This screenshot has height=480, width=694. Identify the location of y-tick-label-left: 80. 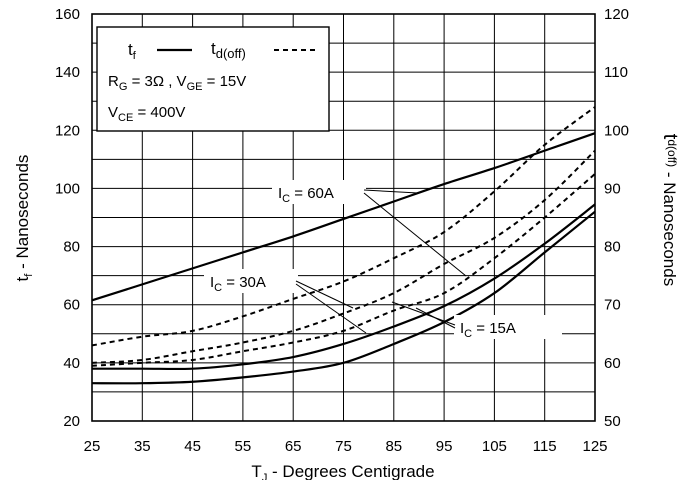
(71, 247).